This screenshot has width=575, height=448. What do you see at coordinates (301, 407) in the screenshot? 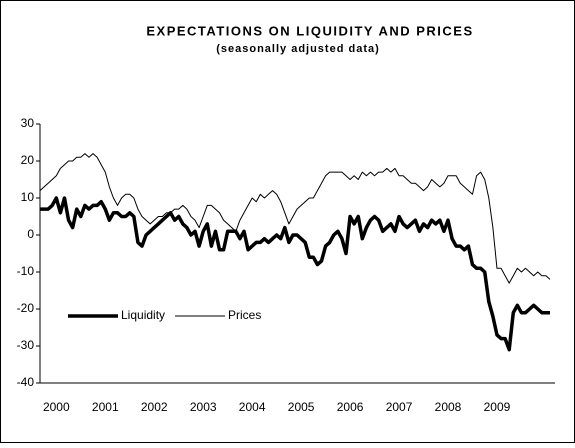
I see `x-tick-label: 2005` at bounding box center [301, 407].